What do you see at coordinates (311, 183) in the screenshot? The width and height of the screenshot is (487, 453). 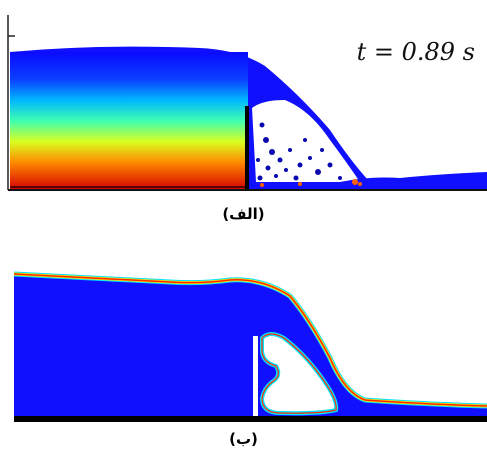 I see `impact-hotspots` at bounding box center [311, 183].